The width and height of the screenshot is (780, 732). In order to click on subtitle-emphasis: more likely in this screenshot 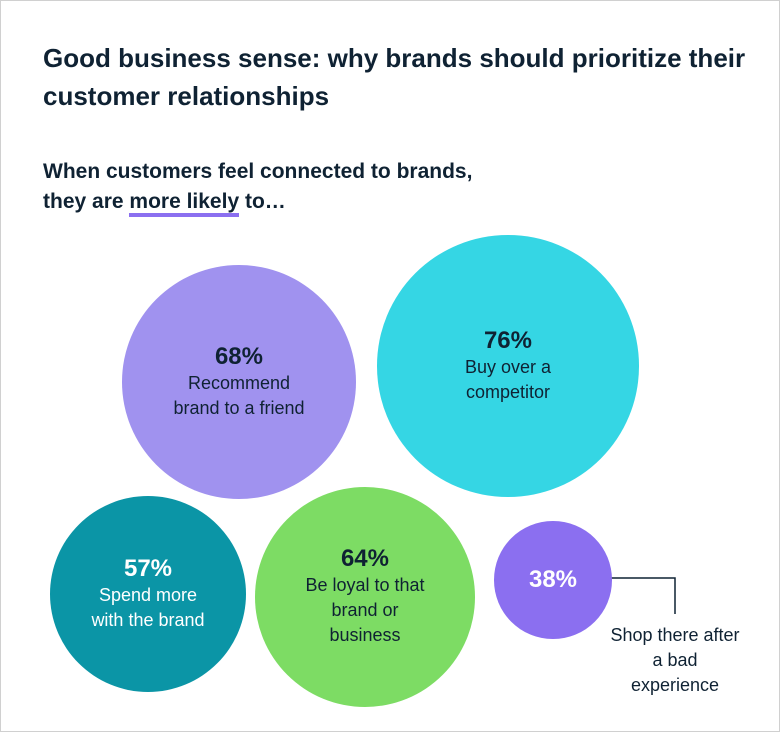, I will do `click(184, 203)`.